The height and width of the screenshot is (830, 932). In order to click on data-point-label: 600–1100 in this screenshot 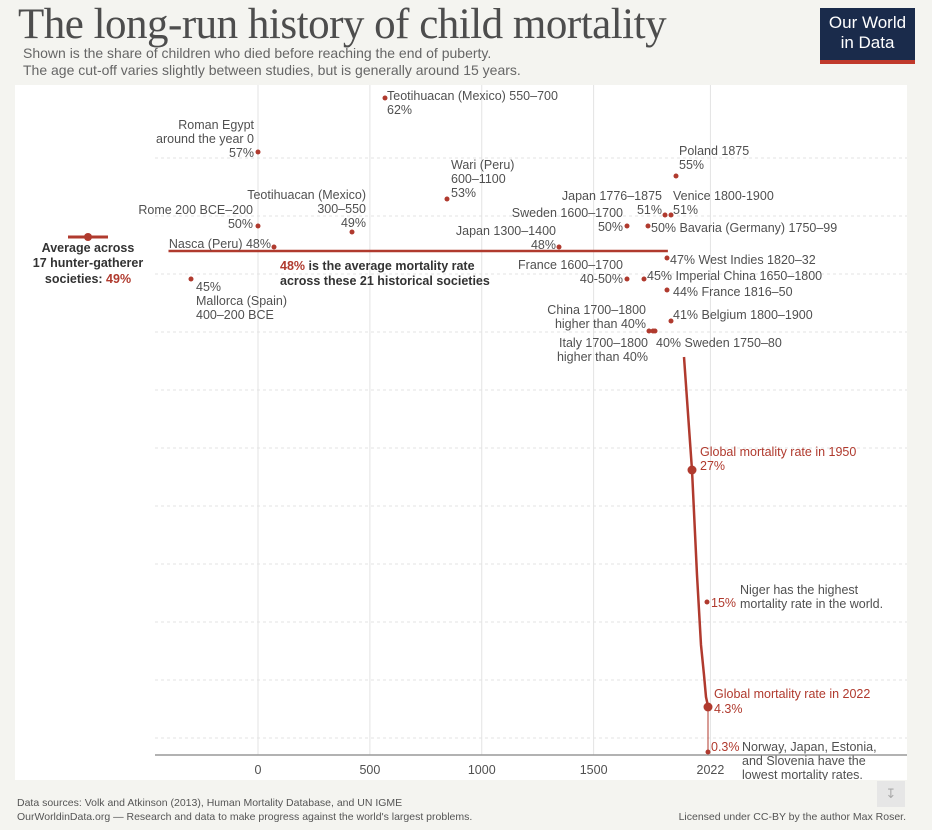, I will do `click(478, 179)`.